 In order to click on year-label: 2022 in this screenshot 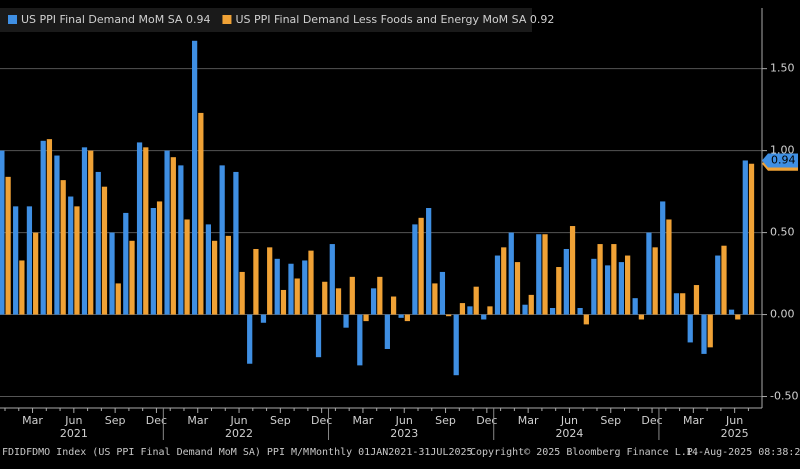, I will do `click(239, 433)`.